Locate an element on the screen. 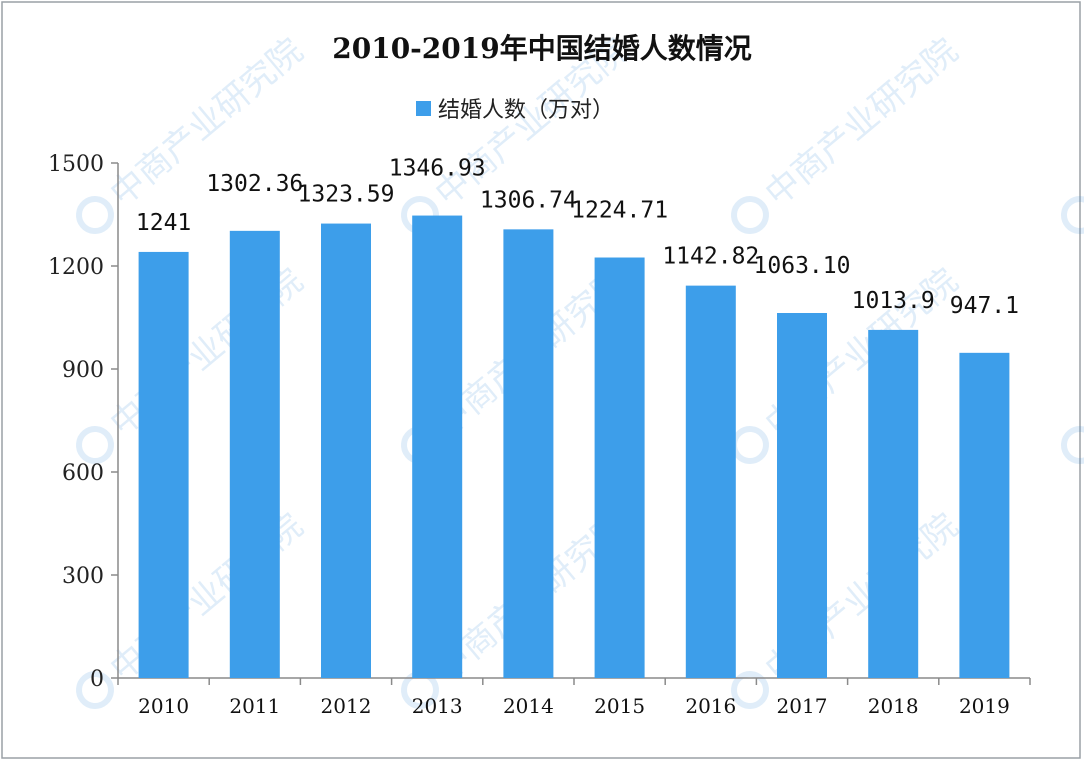  x-tick-label: 2019 is located at coordinates (984, 706).